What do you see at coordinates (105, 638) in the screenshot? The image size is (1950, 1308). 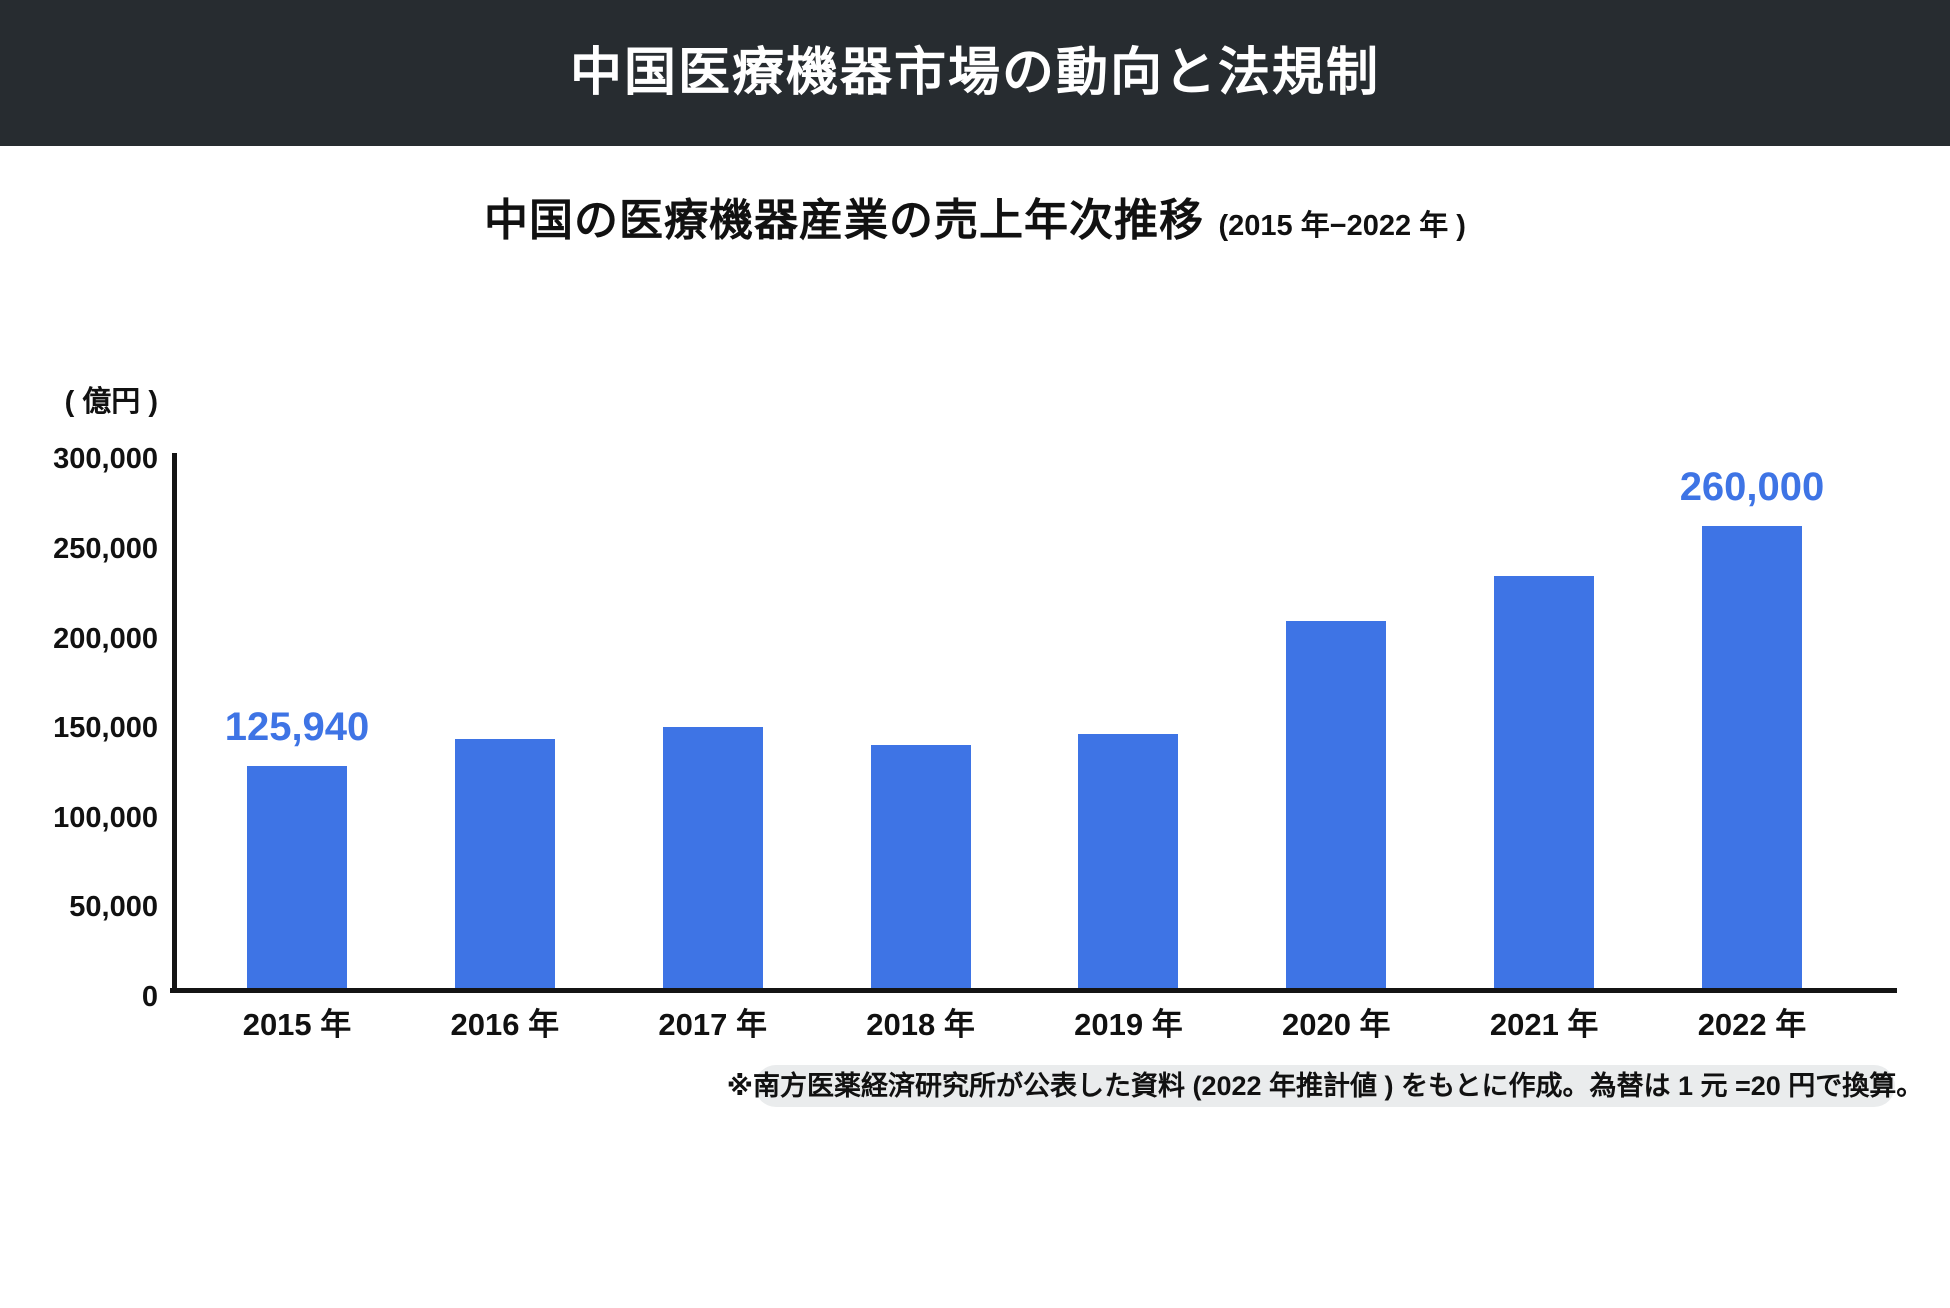 I see `y-axis-tick-label: 200,000` at bounding box center [105, 638].